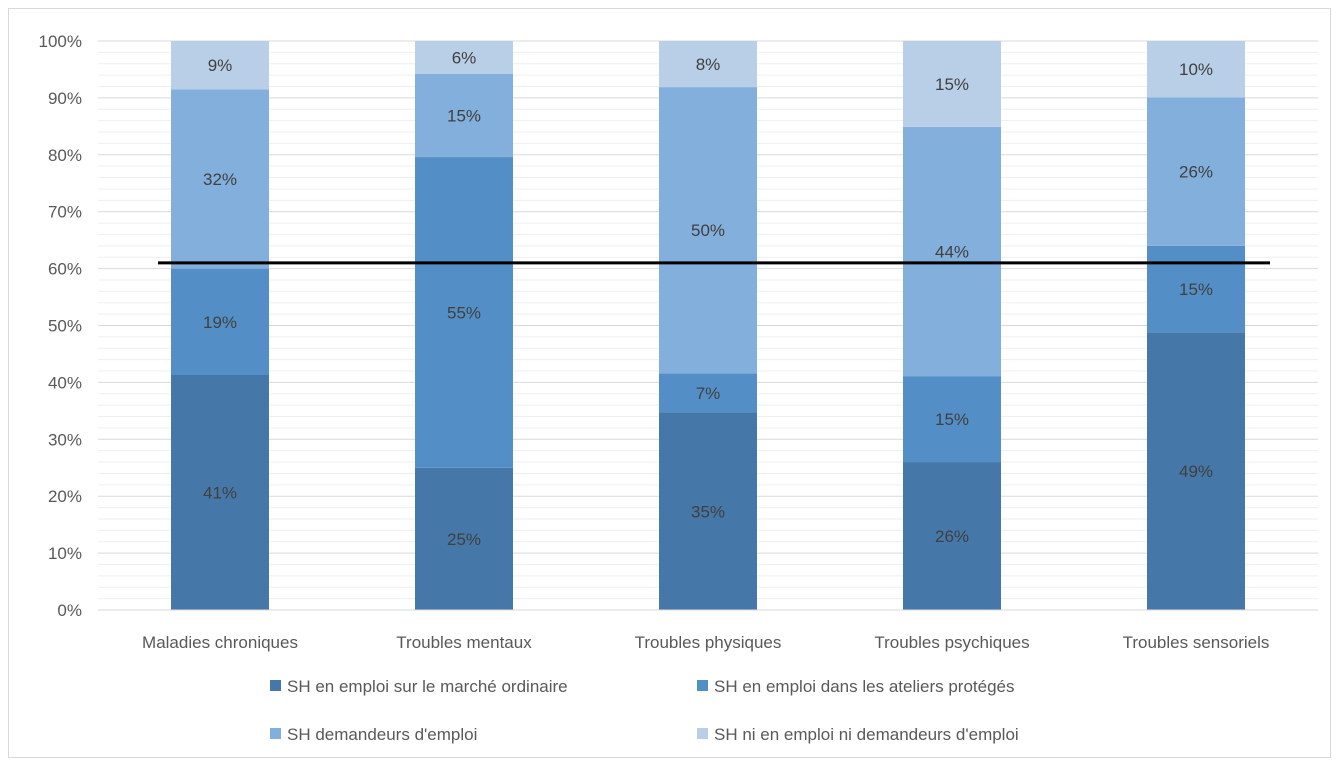  I want to click on data-label: 9%, so click(220, 65).